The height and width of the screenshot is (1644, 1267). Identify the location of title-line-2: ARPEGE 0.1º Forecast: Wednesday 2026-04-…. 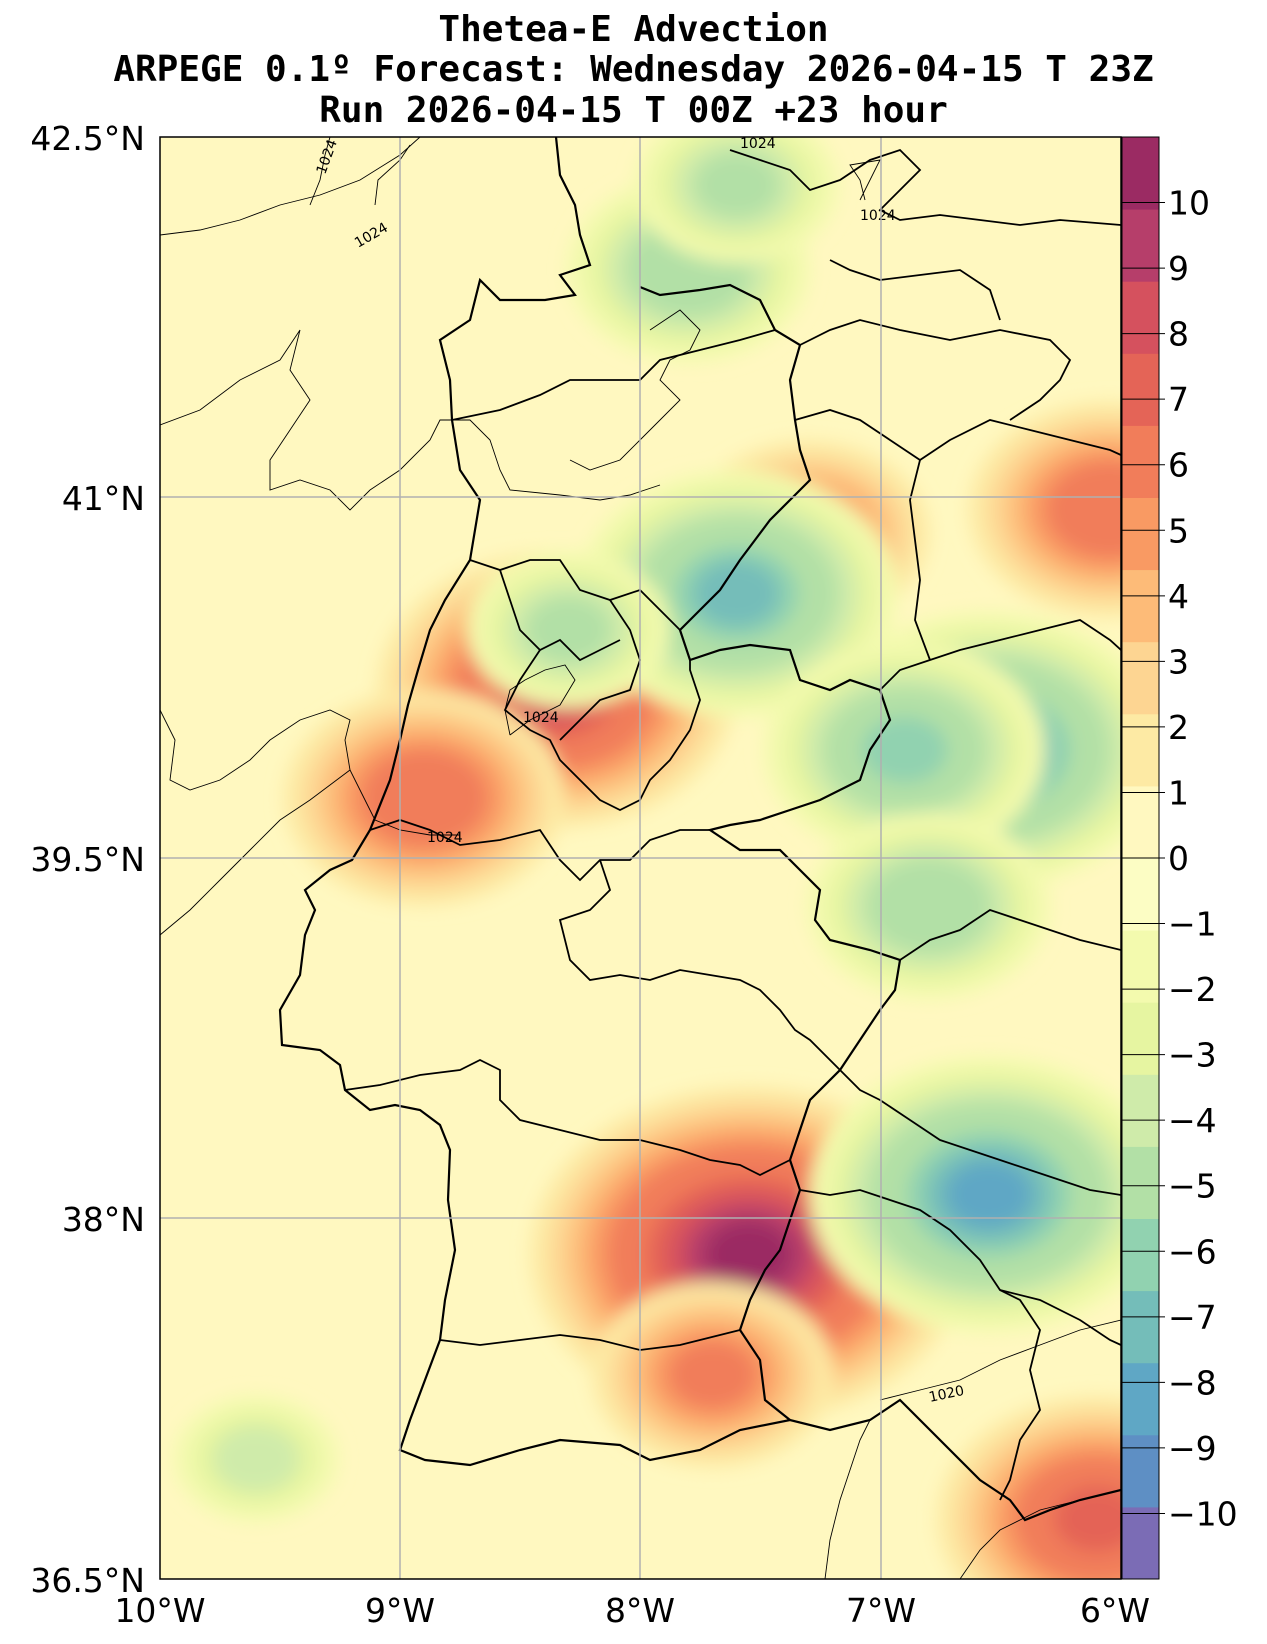
(633, 69).